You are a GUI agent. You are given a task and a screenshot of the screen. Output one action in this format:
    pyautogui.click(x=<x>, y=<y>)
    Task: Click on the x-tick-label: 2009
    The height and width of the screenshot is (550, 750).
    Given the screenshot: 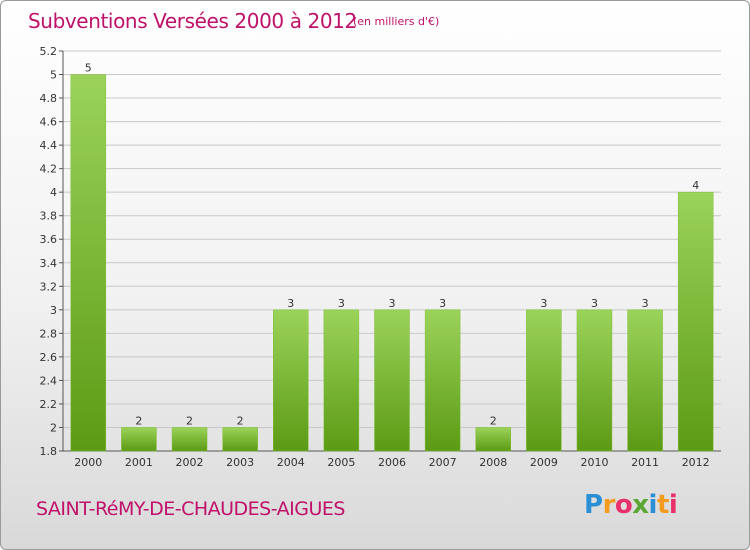 What is the action you would take?
    pyautogui.click(x=544, y=462)
    